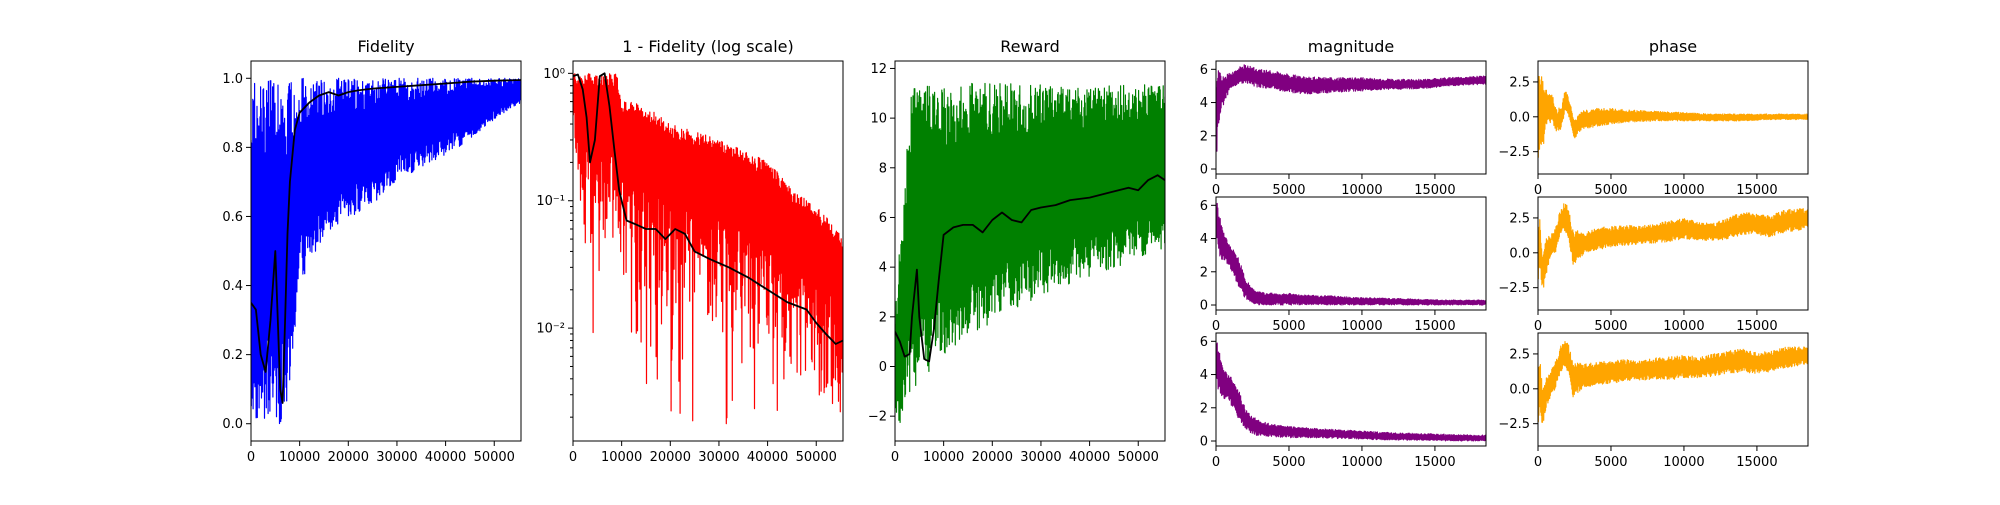  What do you see at coordinates (232, 148) in the screenshot?
I see `y-tick-label: 0.8` at bounding box center [232, 148].